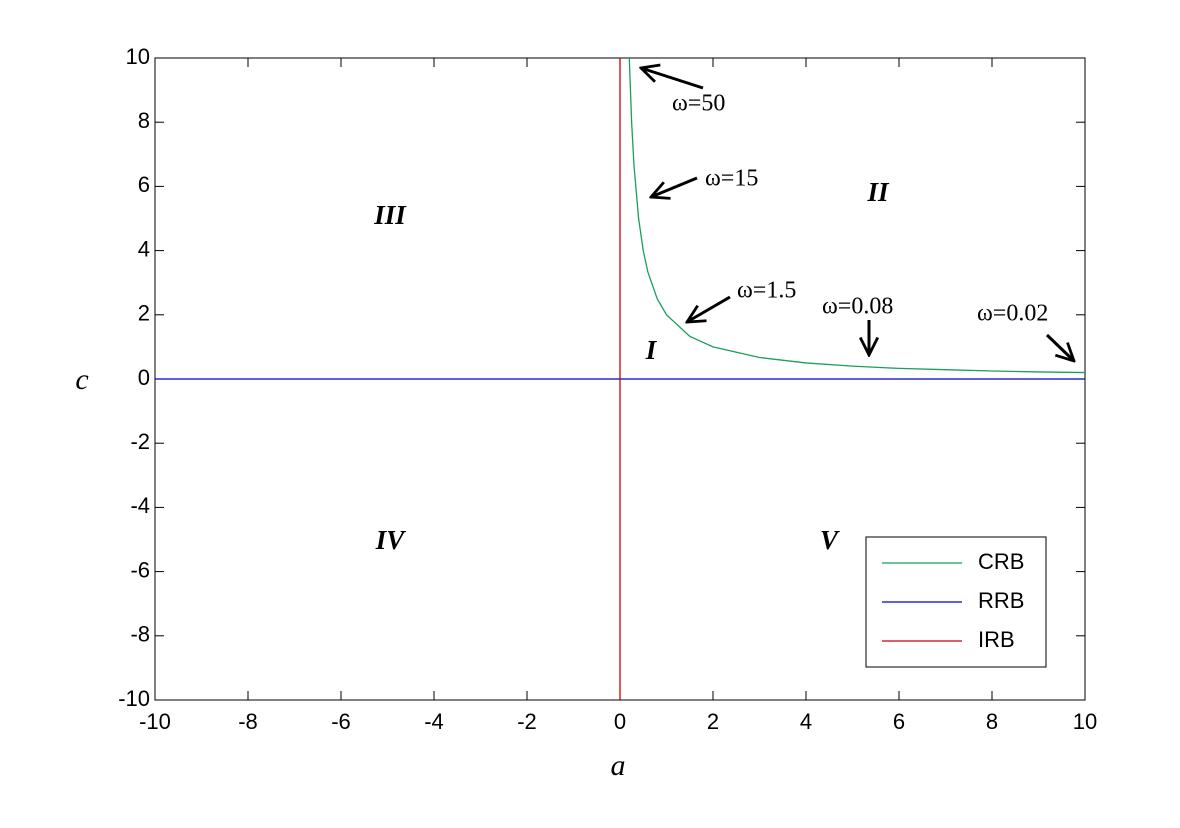 This screenshot has height=828, width=1180. I want to click on x-tick-label: 2, so click(713, 721).